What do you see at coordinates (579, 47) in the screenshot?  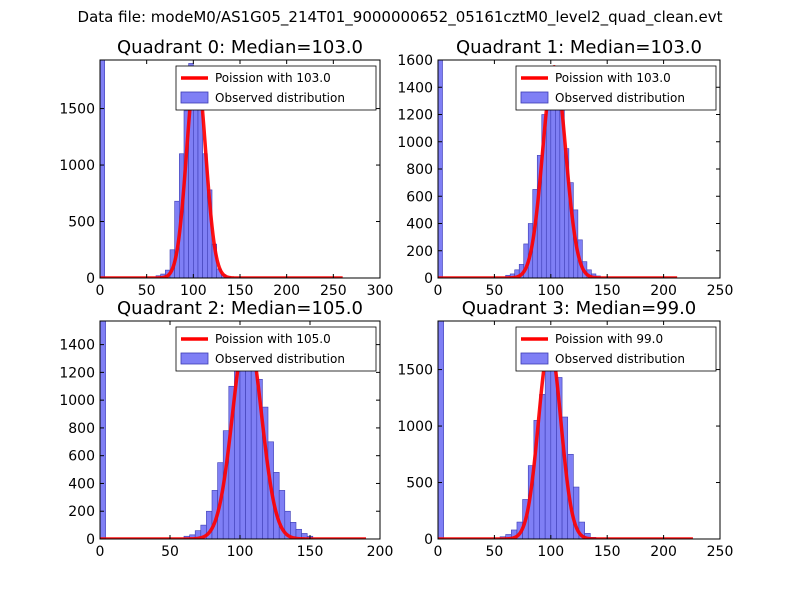 I see `panel-title: Quadrant 1: Median=103.0` at bounding box center [579, 47].